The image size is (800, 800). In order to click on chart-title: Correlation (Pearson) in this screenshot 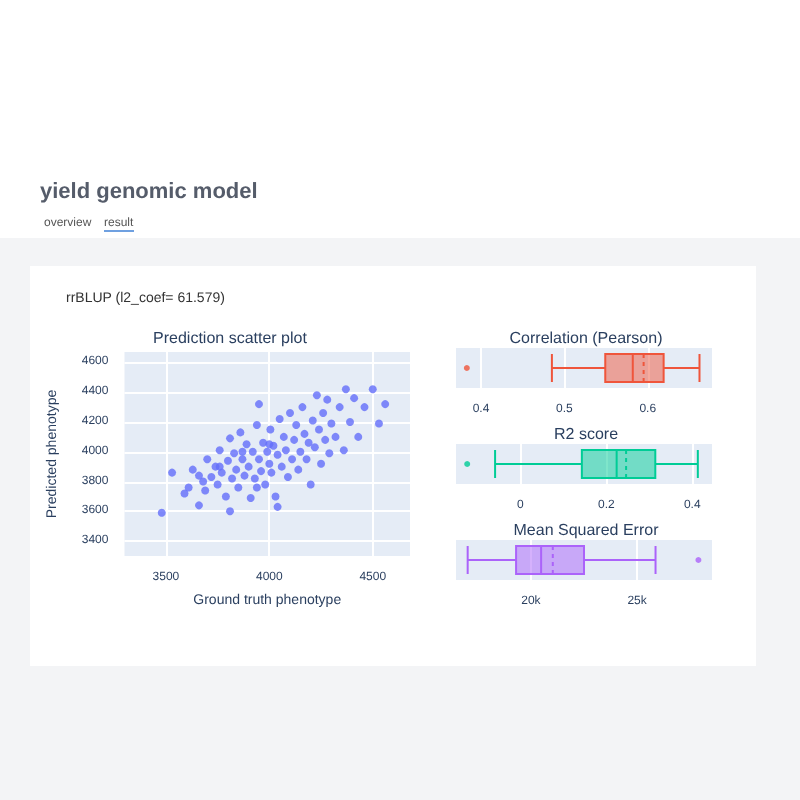, I will do `click(586, 338)`.